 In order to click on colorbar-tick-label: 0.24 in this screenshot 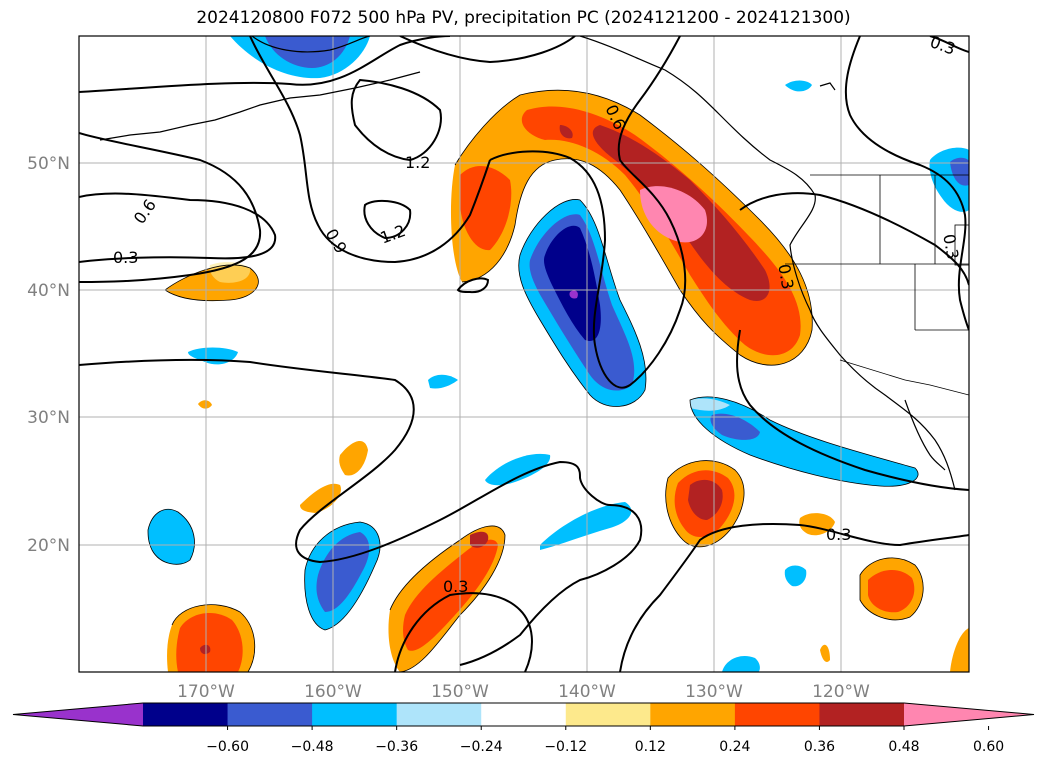, I will do `click(734, 747)`.